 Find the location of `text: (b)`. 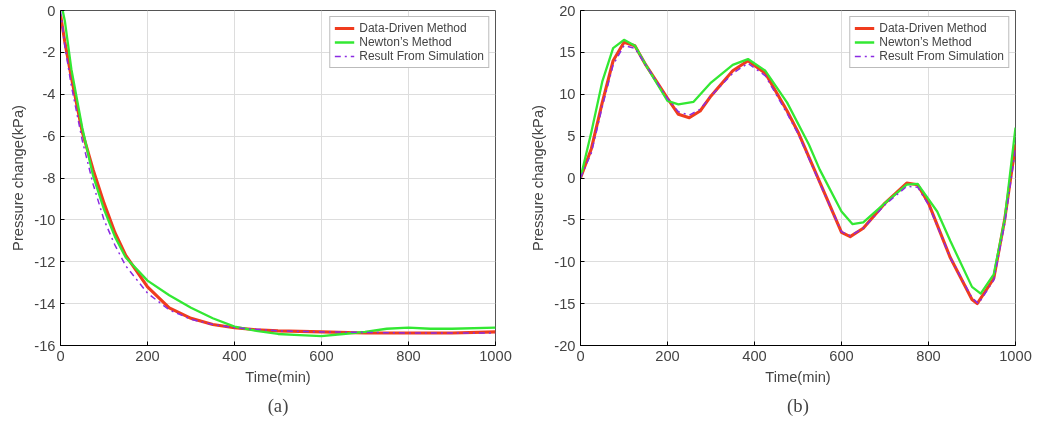

text: (b) is located at coordinates (798, 405).